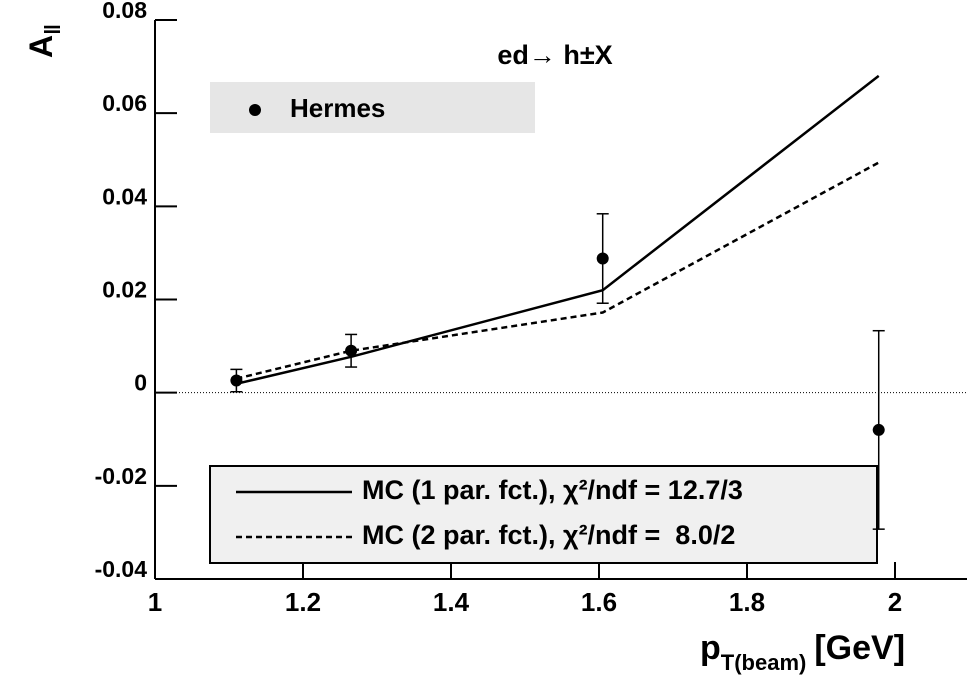 The height and width of the screenshot is (678, 967). I want to click on y-tick-label: 0.08, so click(124, 11).